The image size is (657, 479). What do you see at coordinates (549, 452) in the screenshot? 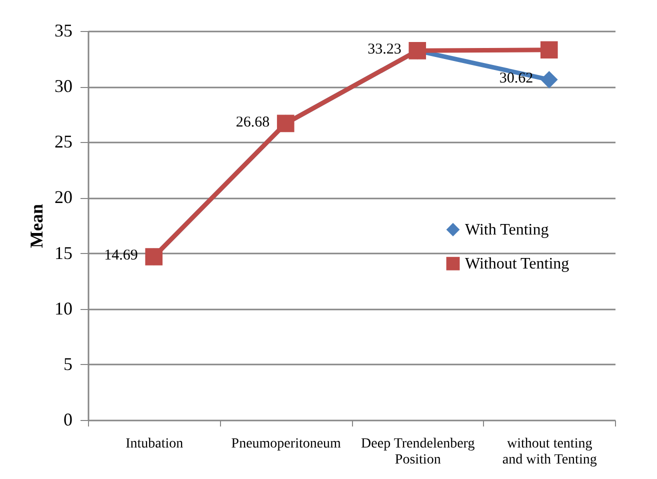
I see `x-tick-label: without tenting and with Tenting` at bounding box center [549, 452].